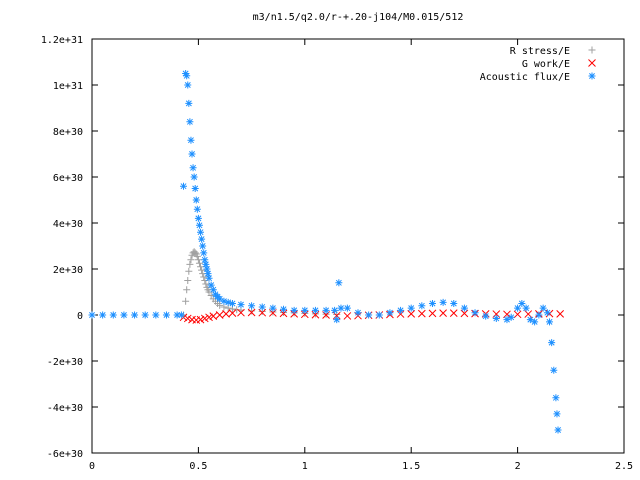  I want to click on x-tick-label-3: 1.5, so click(411, 466).